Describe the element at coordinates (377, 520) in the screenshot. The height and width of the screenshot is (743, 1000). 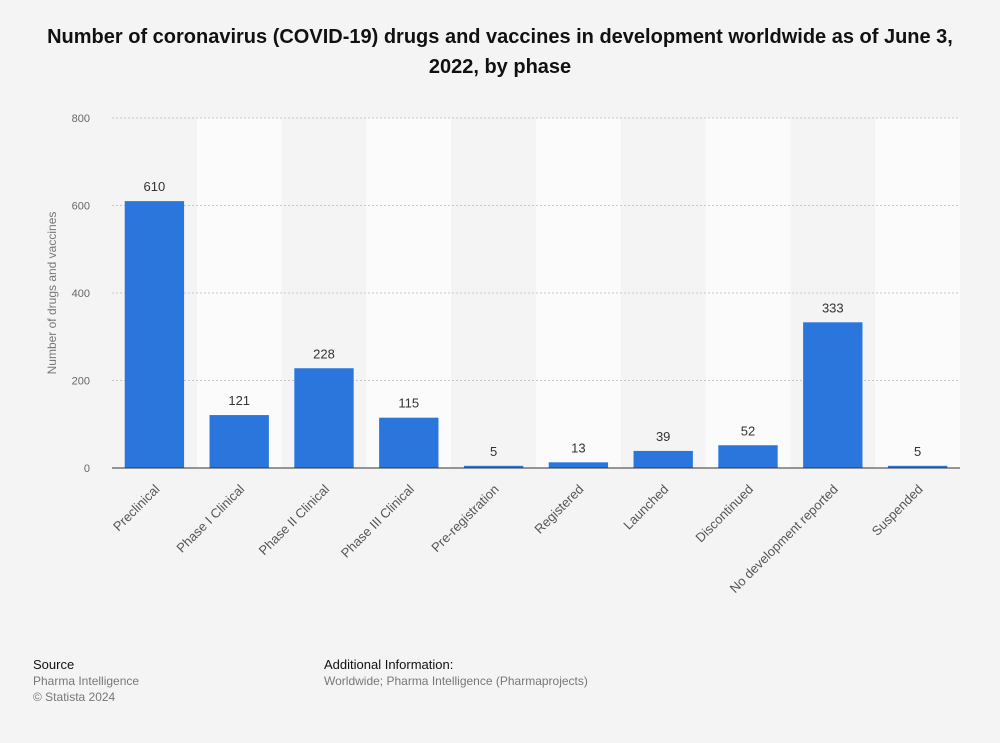
I see `x-tick-label: Phase III Clinical` at that location.